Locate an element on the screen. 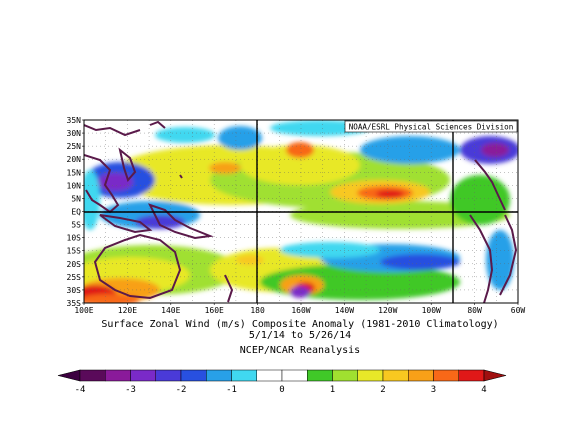 The image size is (565, 437). colorbar-tick-label: 3 is located at coordinates (433, 390).